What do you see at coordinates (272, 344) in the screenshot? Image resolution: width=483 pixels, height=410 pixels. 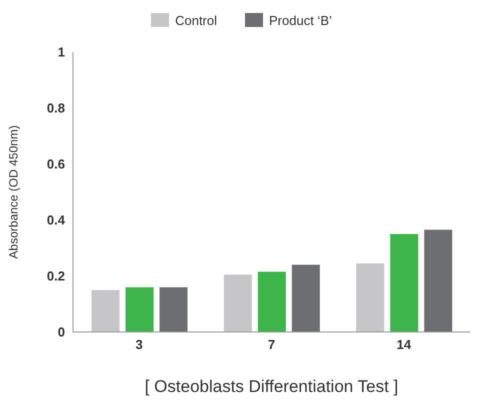 I see `x-tick-label: 7` at bounding box center [272, 344].